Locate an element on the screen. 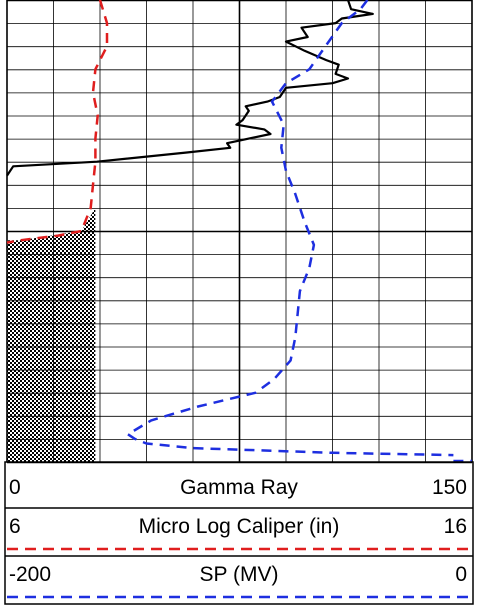 The height and width of the screenshot is (606, 479). caliper-min-label: 6 is located at coordinates (15, 526).